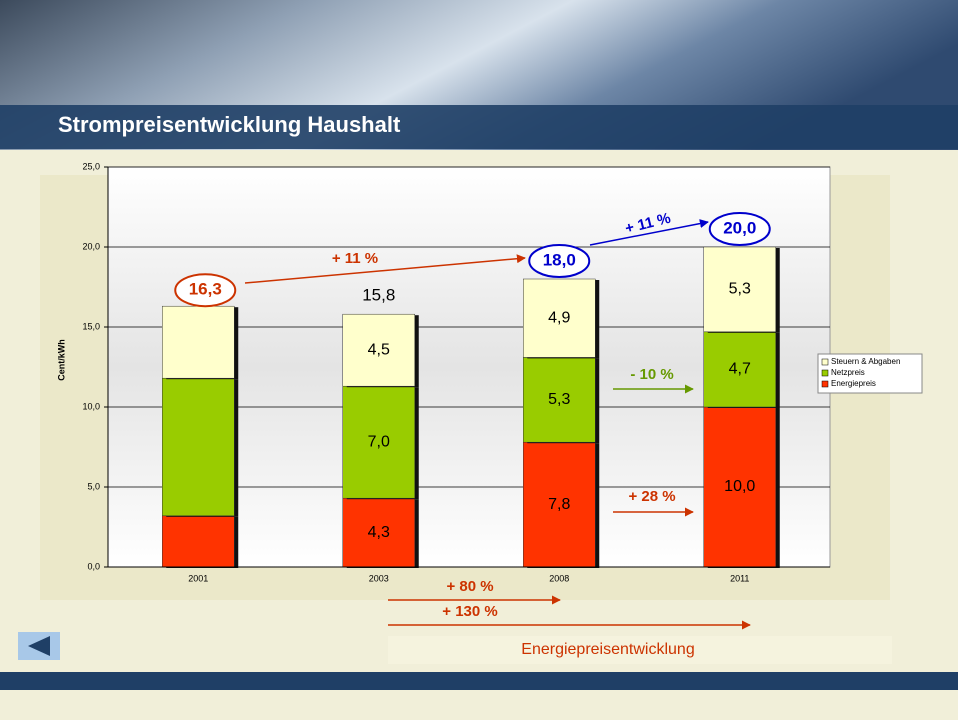  I want to click on x-tick-label: 2011, so click(739, 578).